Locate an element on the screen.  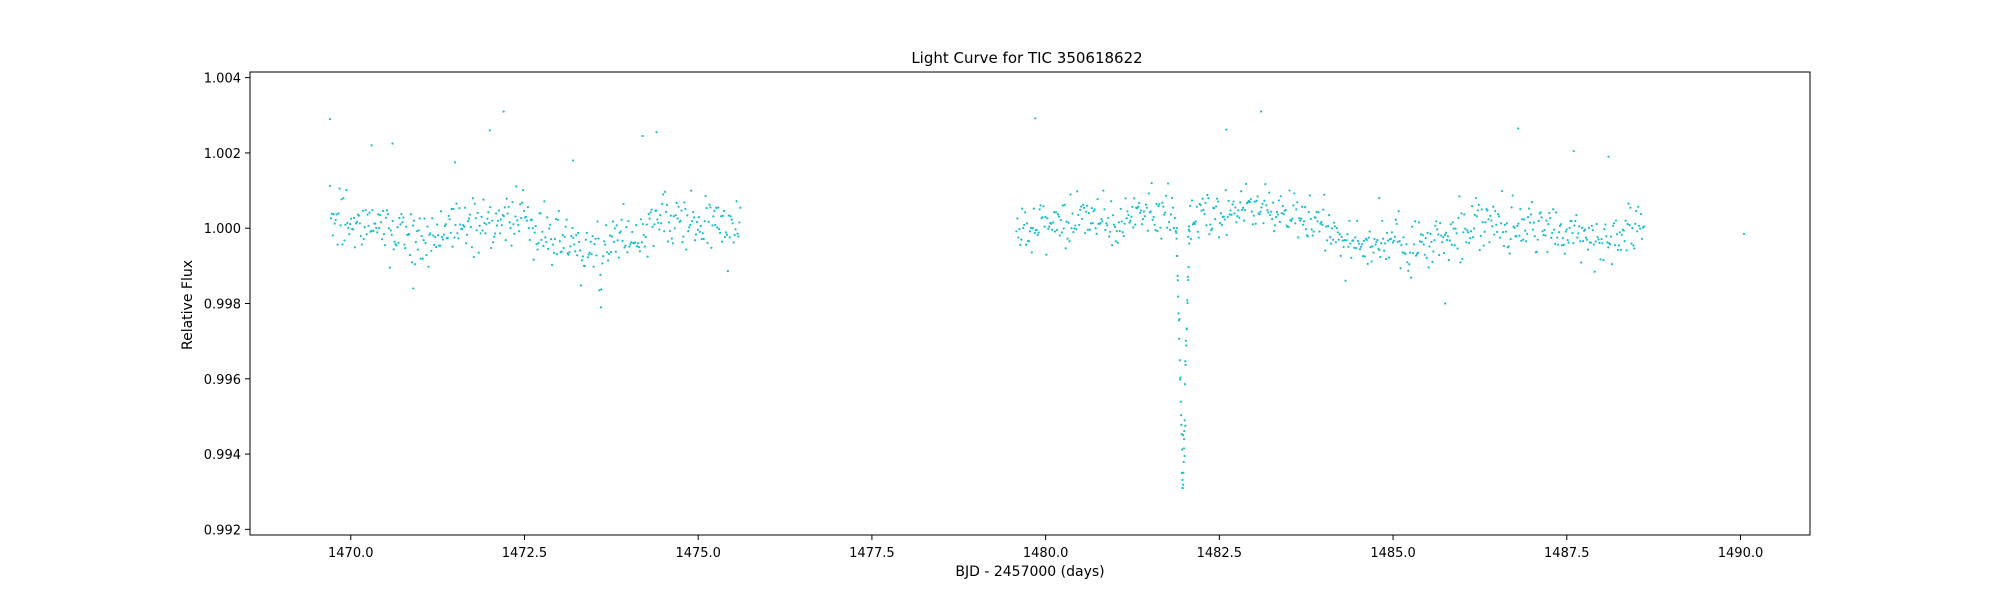
x-tick-label: 1472.5 is located at coordinates (525, 553).